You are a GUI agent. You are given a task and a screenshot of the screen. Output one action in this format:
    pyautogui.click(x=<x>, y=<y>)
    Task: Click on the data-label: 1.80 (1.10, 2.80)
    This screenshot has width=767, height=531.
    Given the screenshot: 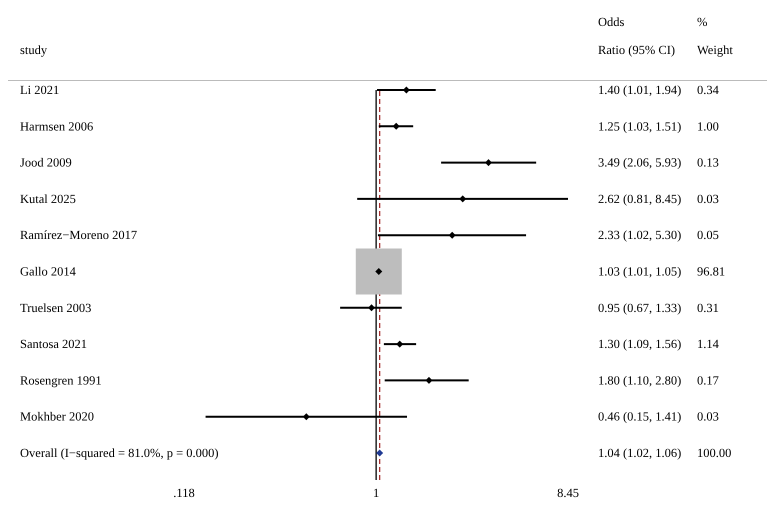 What is the action you would take?
    pyautogui.click(x=640, y=380)
    